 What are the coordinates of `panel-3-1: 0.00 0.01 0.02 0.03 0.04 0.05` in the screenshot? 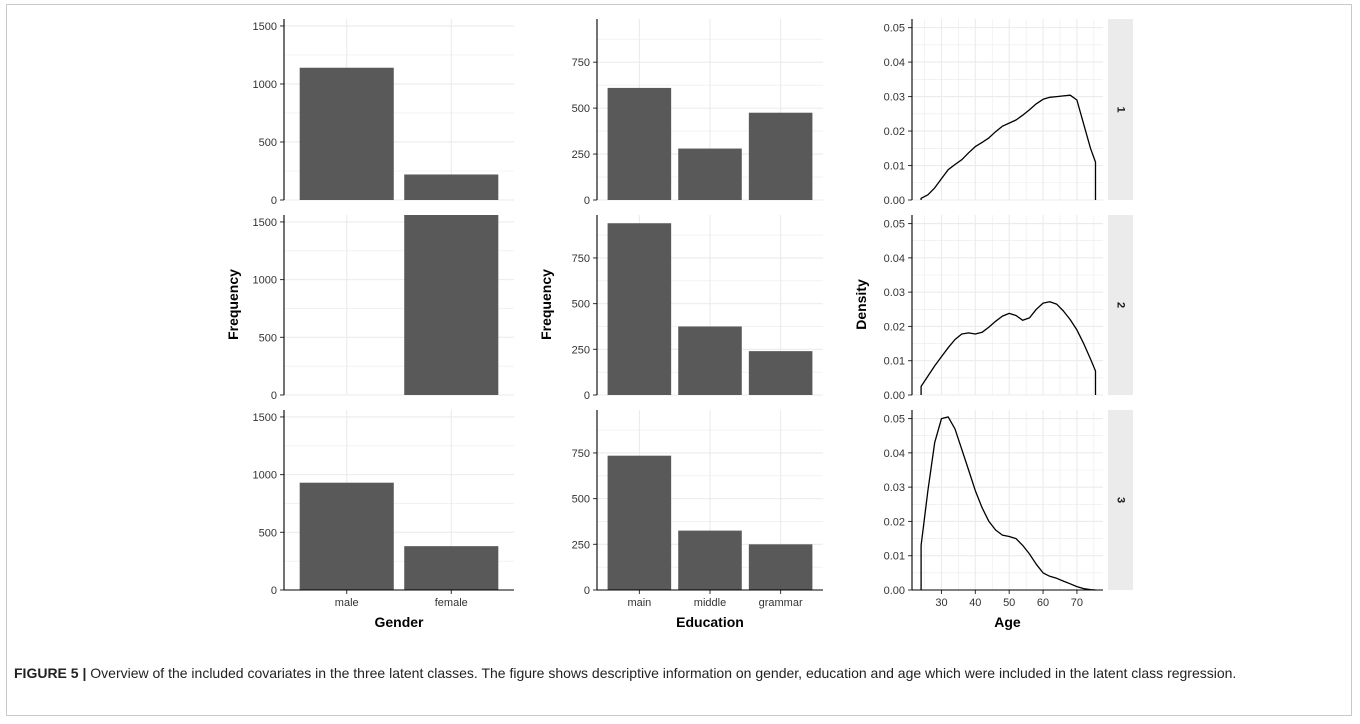 It's located at (993, 113).